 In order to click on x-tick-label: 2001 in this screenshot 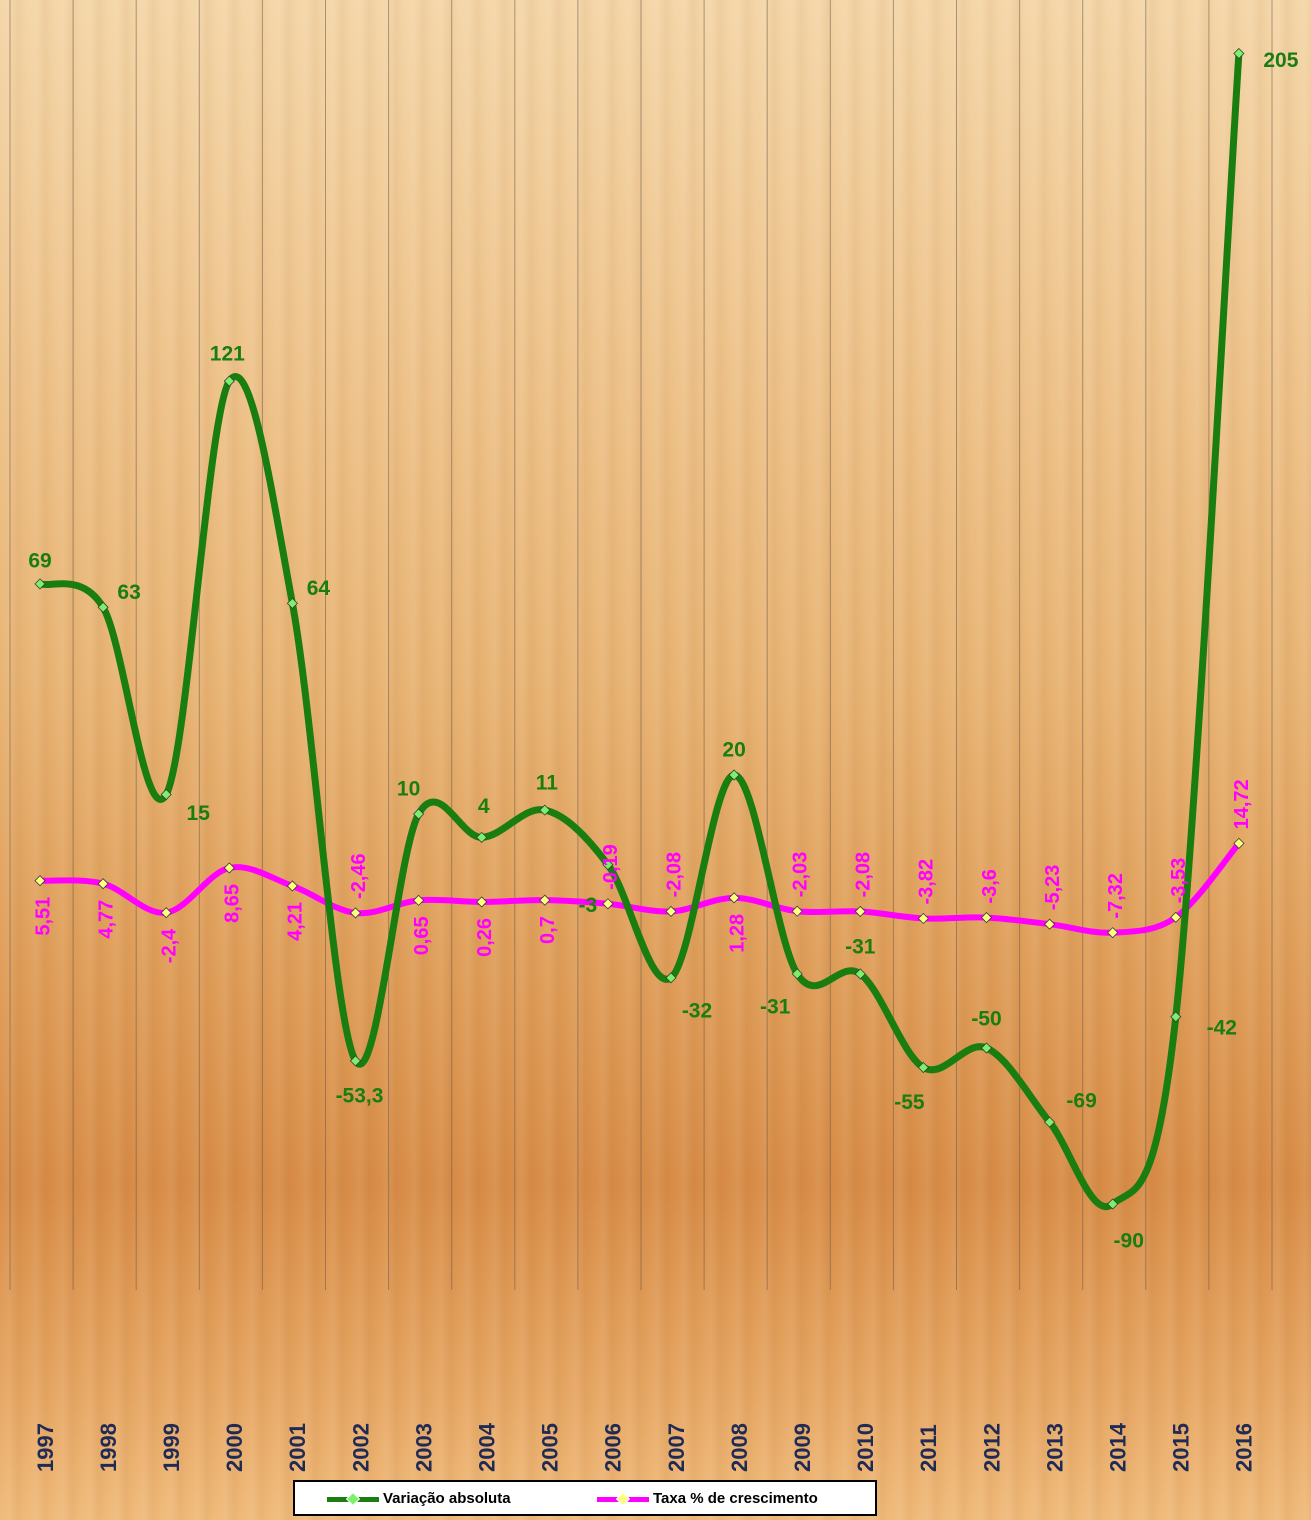, I will do `click(297, 1447)`.